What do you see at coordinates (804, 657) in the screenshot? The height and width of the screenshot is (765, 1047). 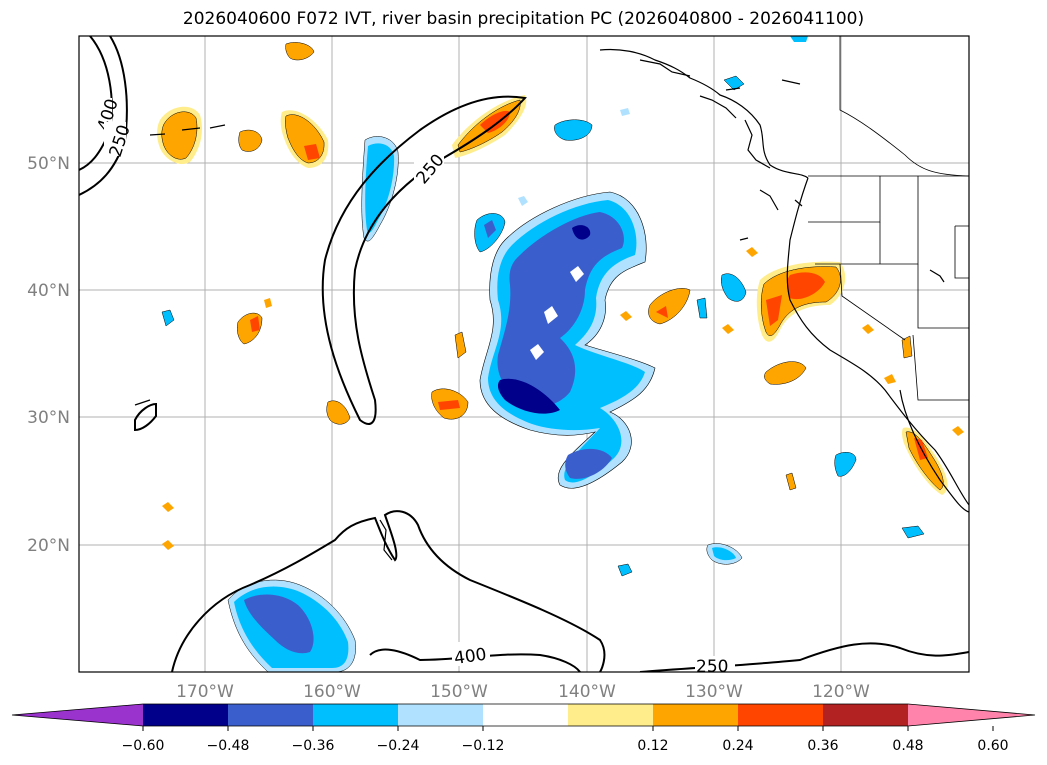 I see `ivt-contour-south-250b` at bounding box center [804, 657].